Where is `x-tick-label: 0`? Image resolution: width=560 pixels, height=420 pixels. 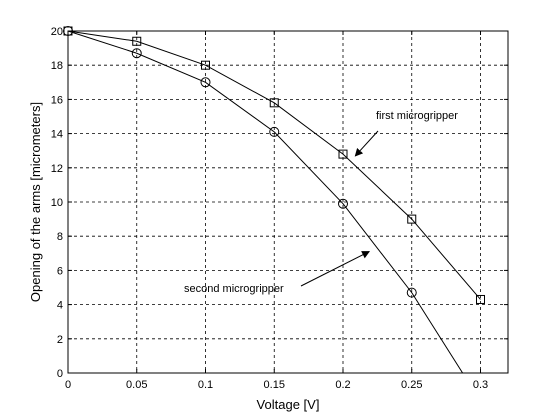
x-tick-label: 0 is located at coordinates (68, 385).